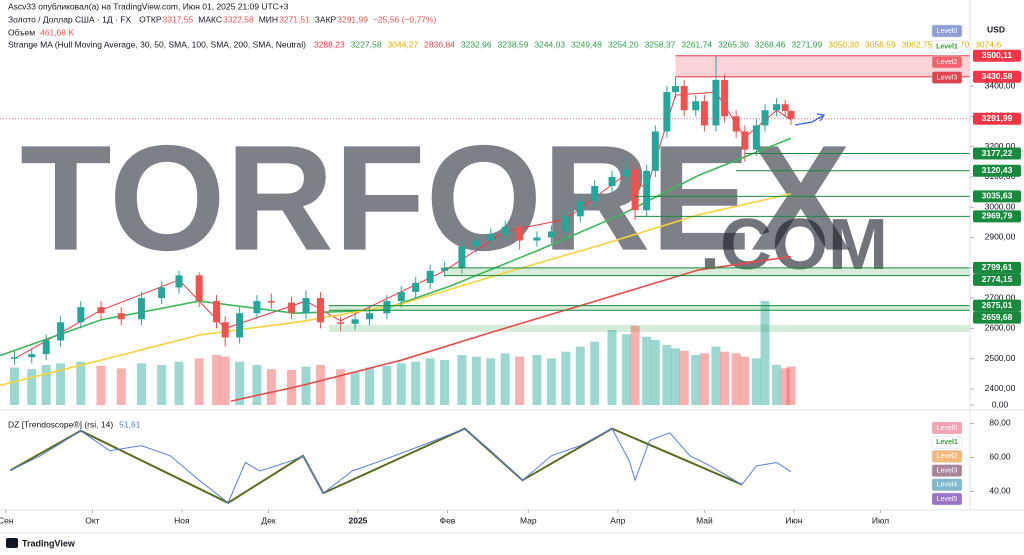 This screenshot has height=555, width=1024. I want to click on rsi-tick-label: 40,00, so click(1000, 491).